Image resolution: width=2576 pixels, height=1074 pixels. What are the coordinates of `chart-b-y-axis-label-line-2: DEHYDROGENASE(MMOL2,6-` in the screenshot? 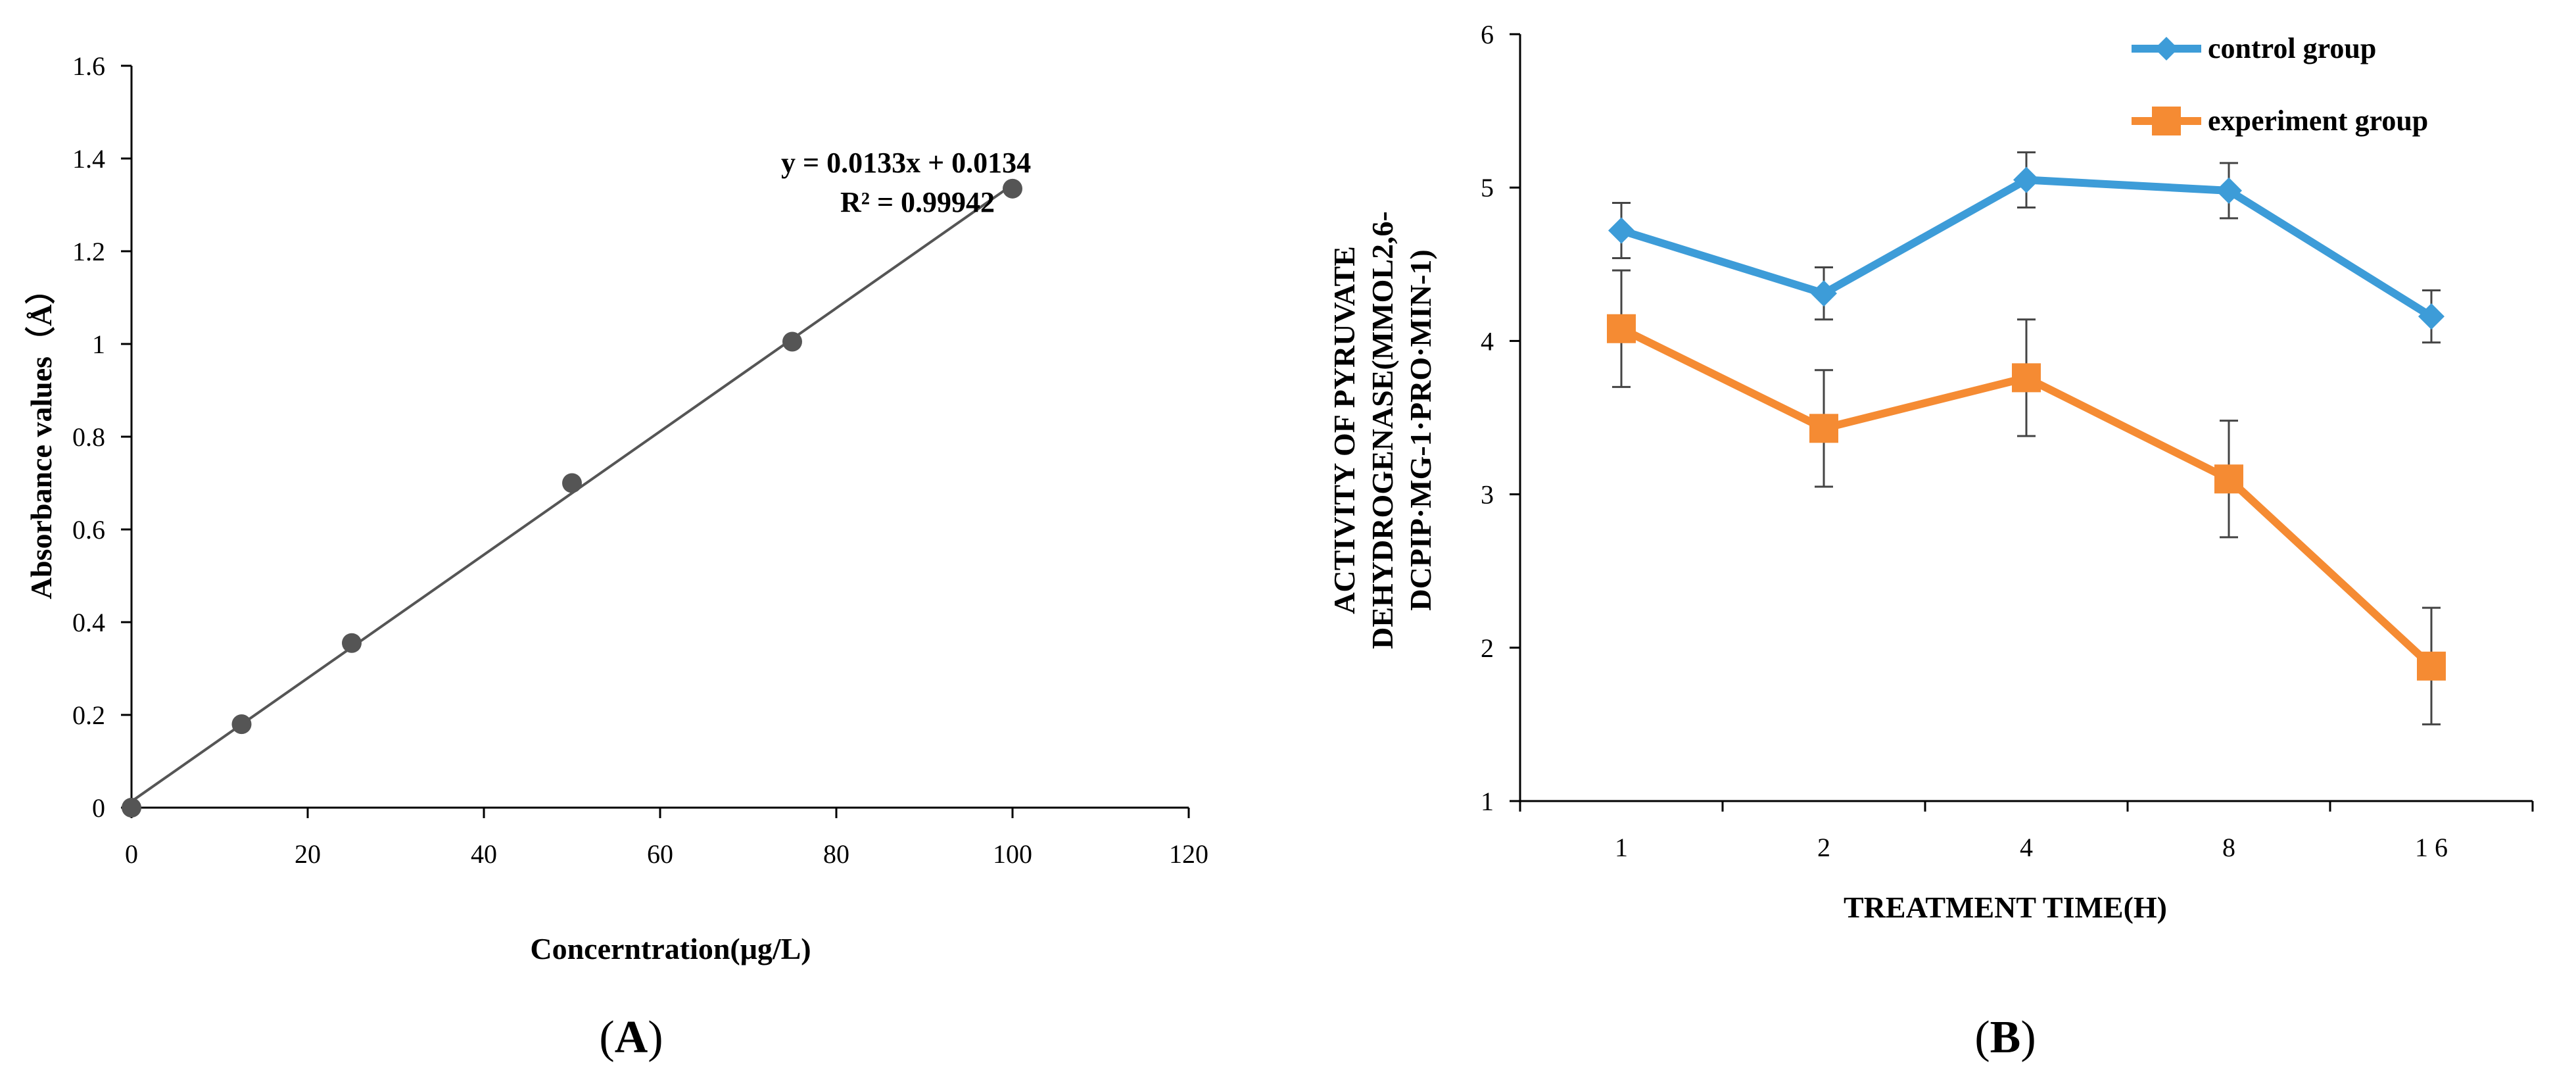 It's located at (1382, 430).